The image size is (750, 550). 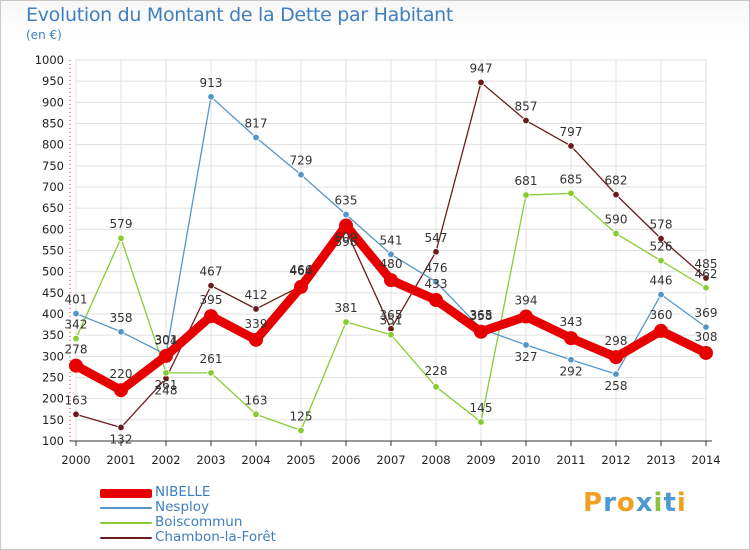 I want to click on data-label-nesploy: 913, so click(x=211, y=83).